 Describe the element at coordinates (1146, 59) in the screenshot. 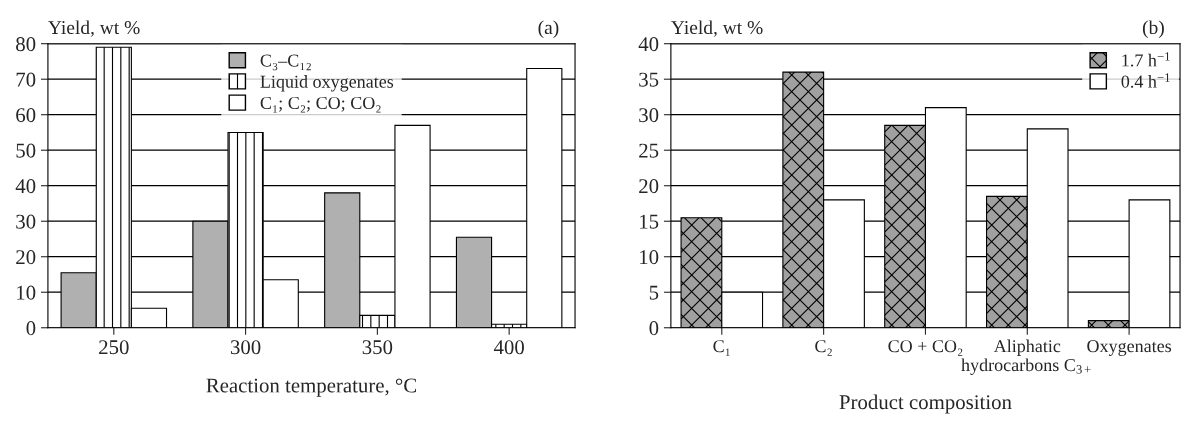

I see `legend-label: 1.7 h$^{−1}$` at that location.